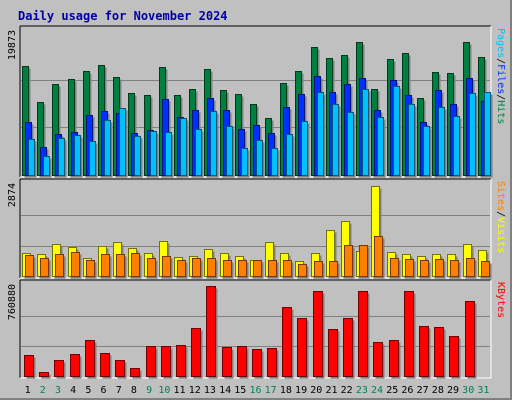 This screenshot has height=400, width=512. What do you see at coordinates (120, 127) in the screenshot?
I see `day-7-bars` at bounding box center [120, 127].